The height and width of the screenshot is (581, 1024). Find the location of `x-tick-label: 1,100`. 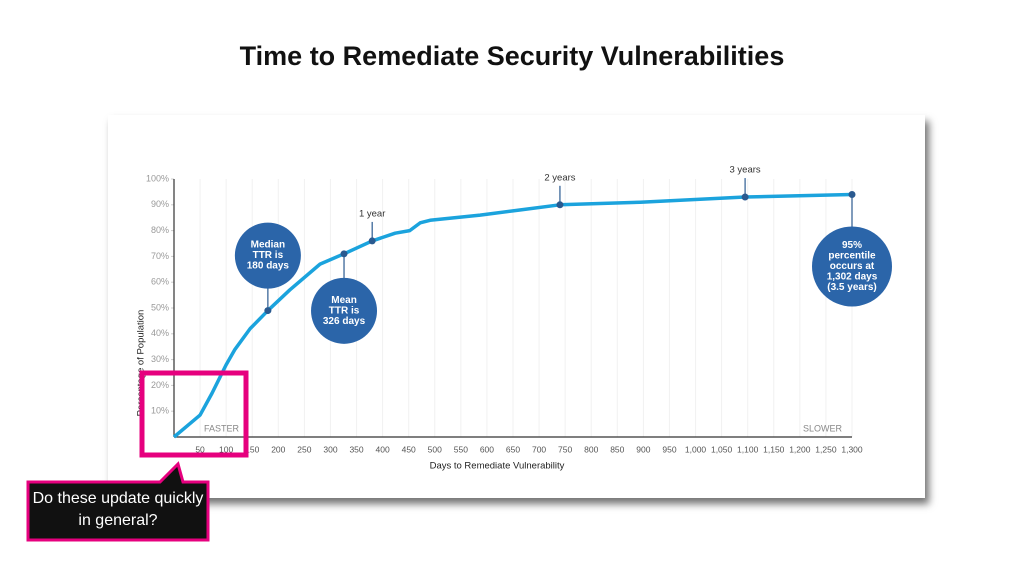

x-tick-label: 1,100 is located at coordinates (748, 449).